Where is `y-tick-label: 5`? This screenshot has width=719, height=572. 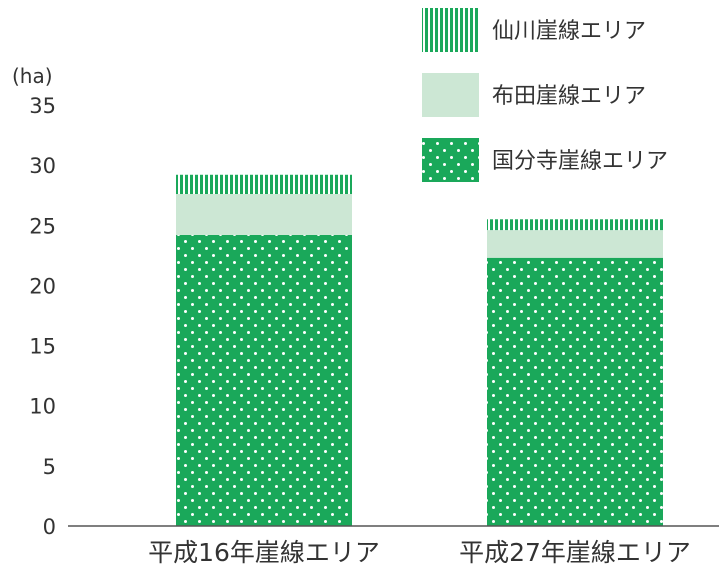
y-tick-label: 5 is located at coordinates (49, 467).